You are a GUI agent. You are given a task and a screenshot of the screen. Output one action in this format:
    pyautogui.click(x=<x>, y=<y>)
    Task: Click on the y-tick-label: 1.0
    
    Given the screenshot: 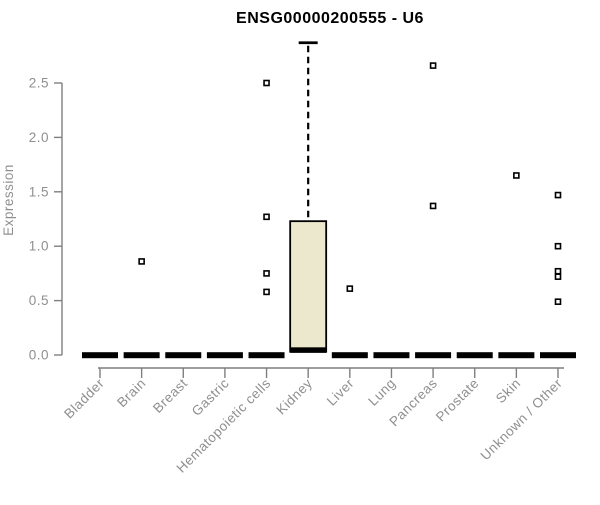 What is the action you would take?
    pyautogui.click(x=39, y=246)
    